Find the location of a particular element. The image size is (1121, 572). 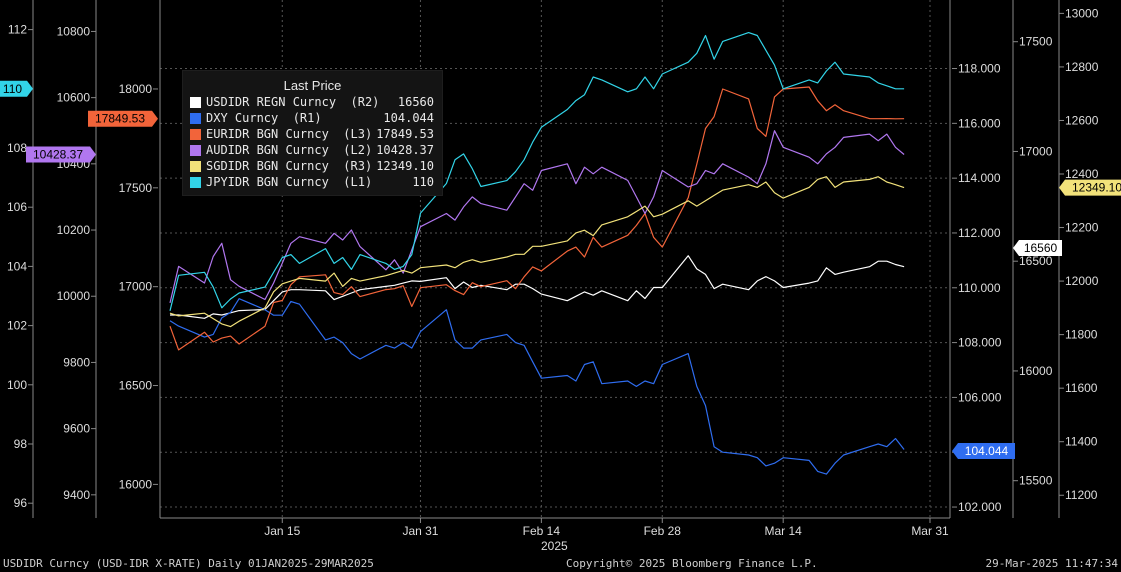

legend-series-name: USDIDR REGN Curncy (R2) is located at coordinates (293, 102).